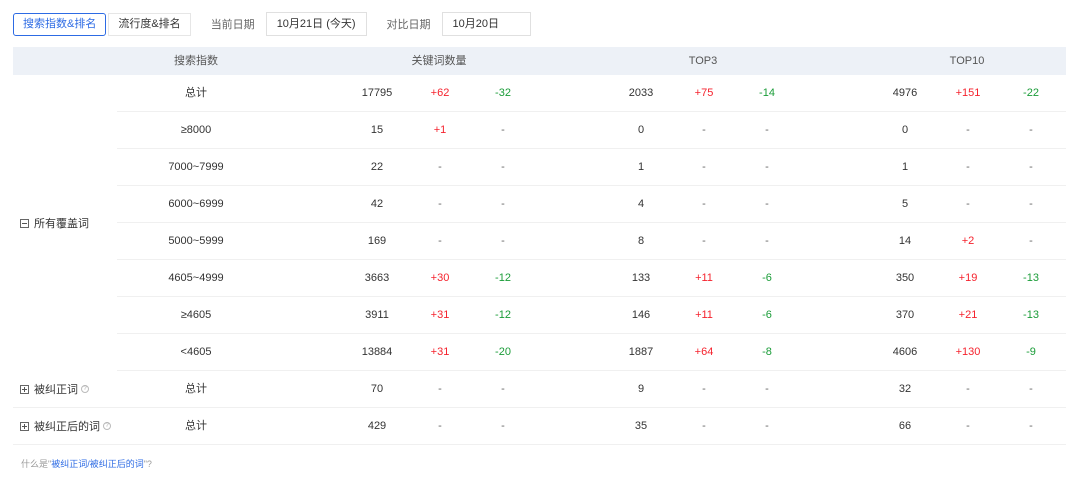 The height and width of the screenshot is (485, 1080). I want to click on cell-keyword-count-value: 13884, so click(377, 352).